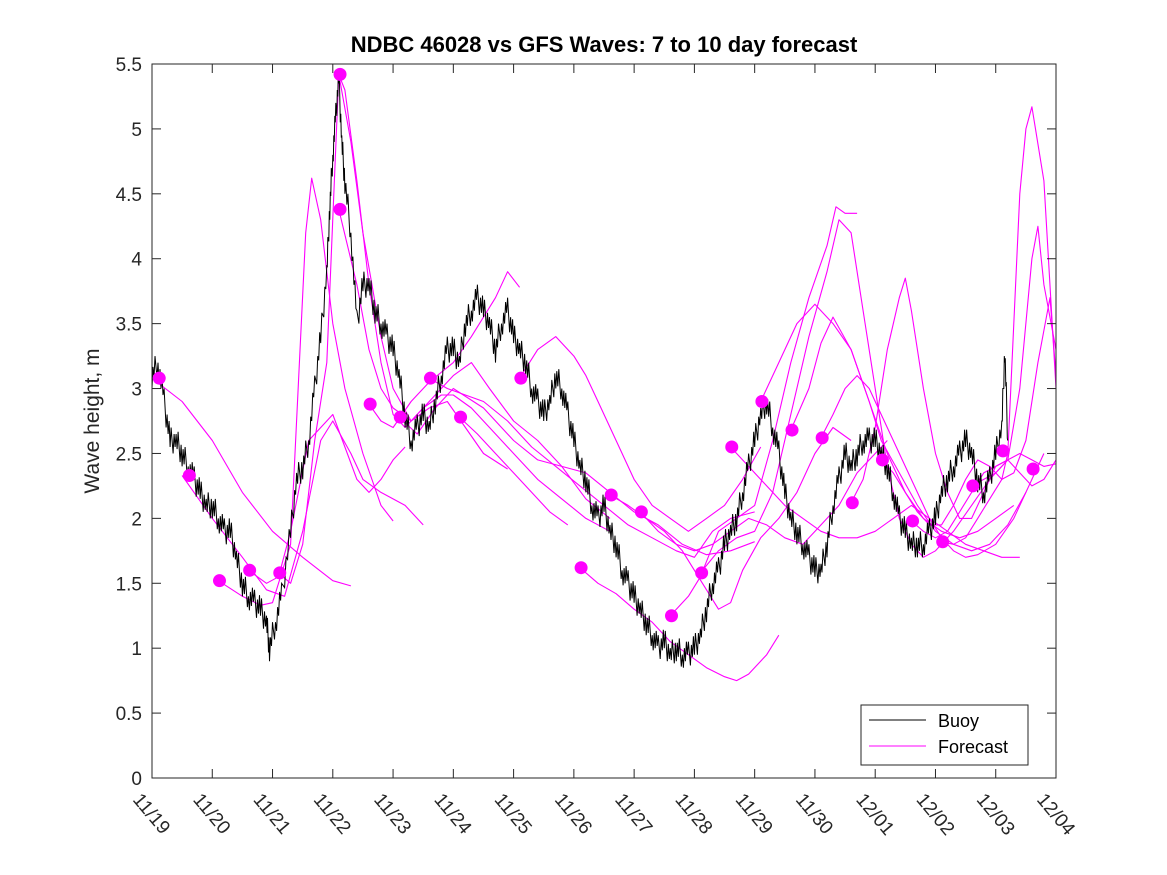 Image resolution: width=1167 pixels, height=875 pixels. What do you see at coordinates (136, 779) in the screenshot?
I see `y-tick-label: 0` at bounding box center [136, 779].